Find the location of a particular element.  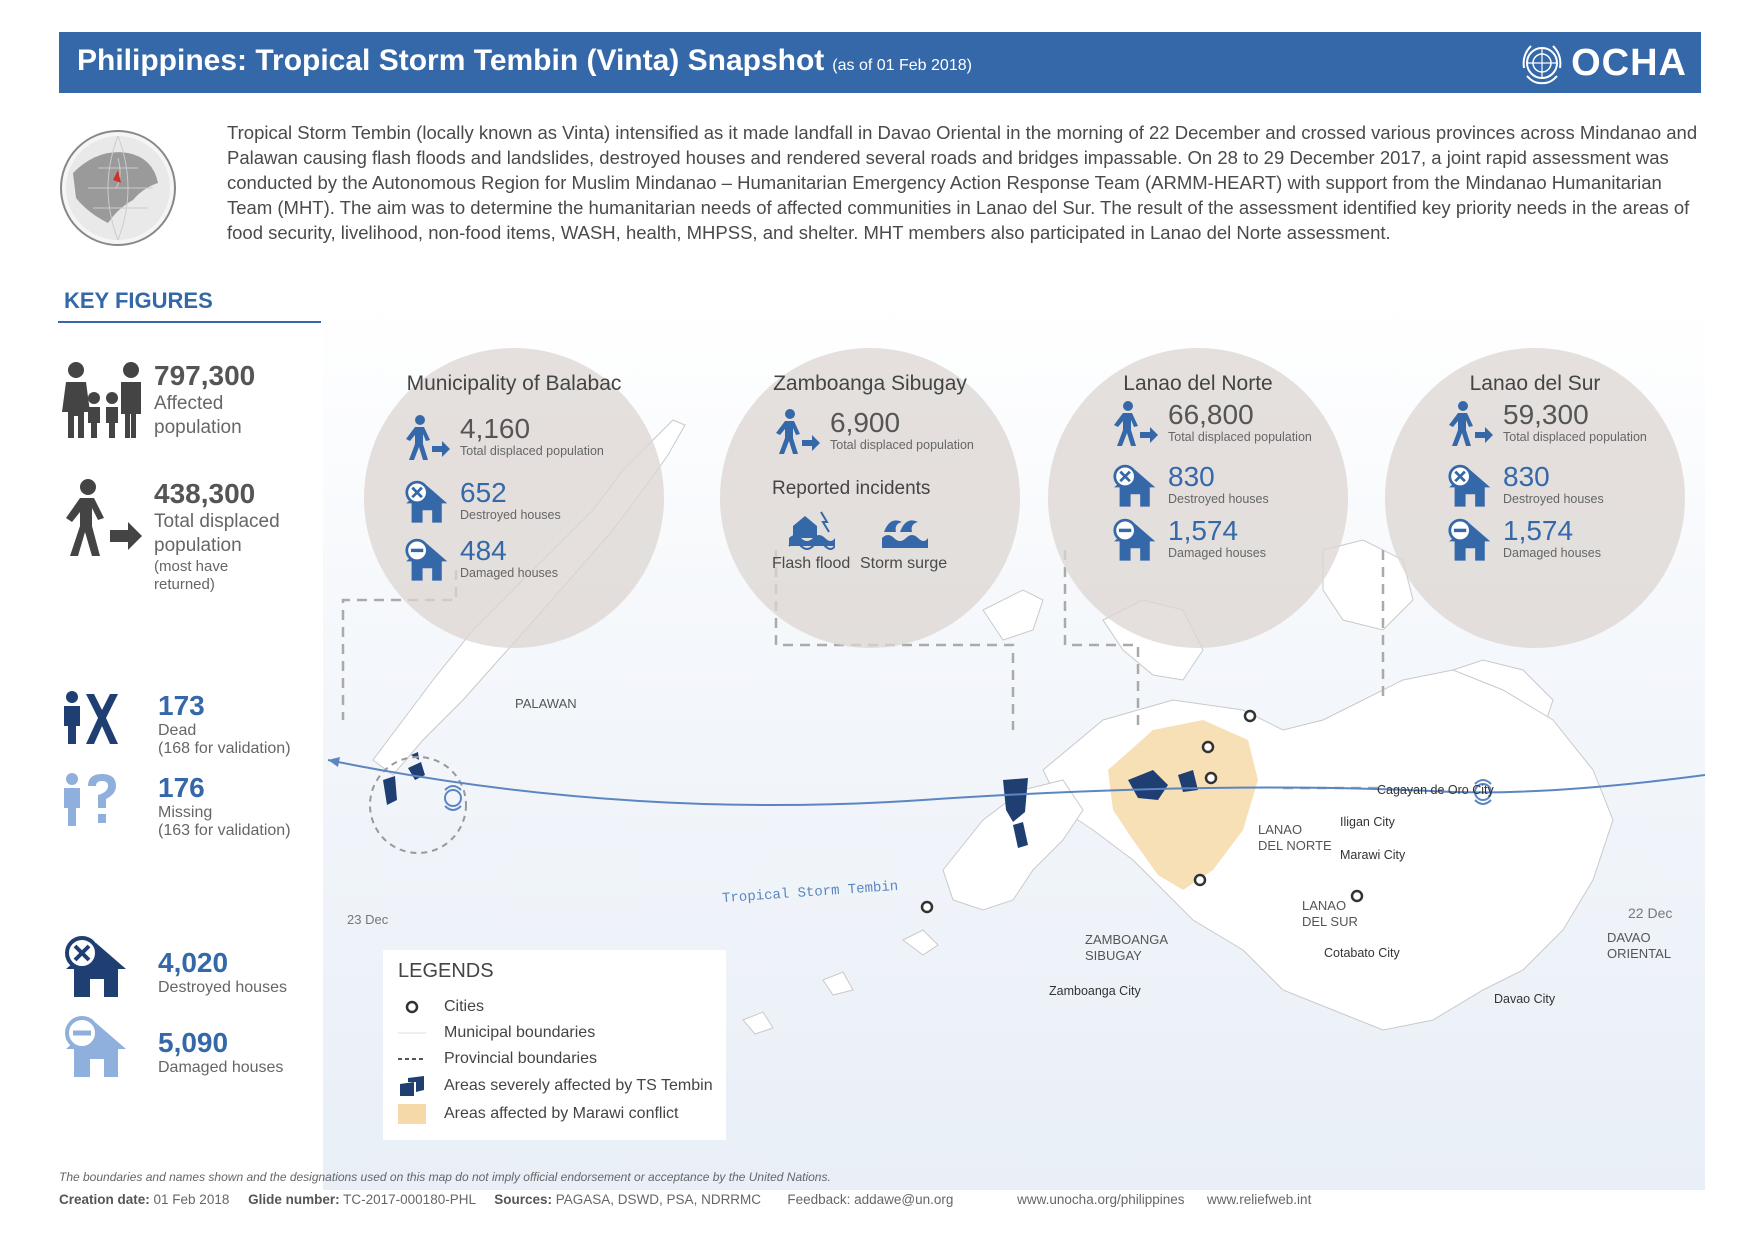

reliefweb-link: www.reliefweb.int is located at coordinates (1259, 1199).